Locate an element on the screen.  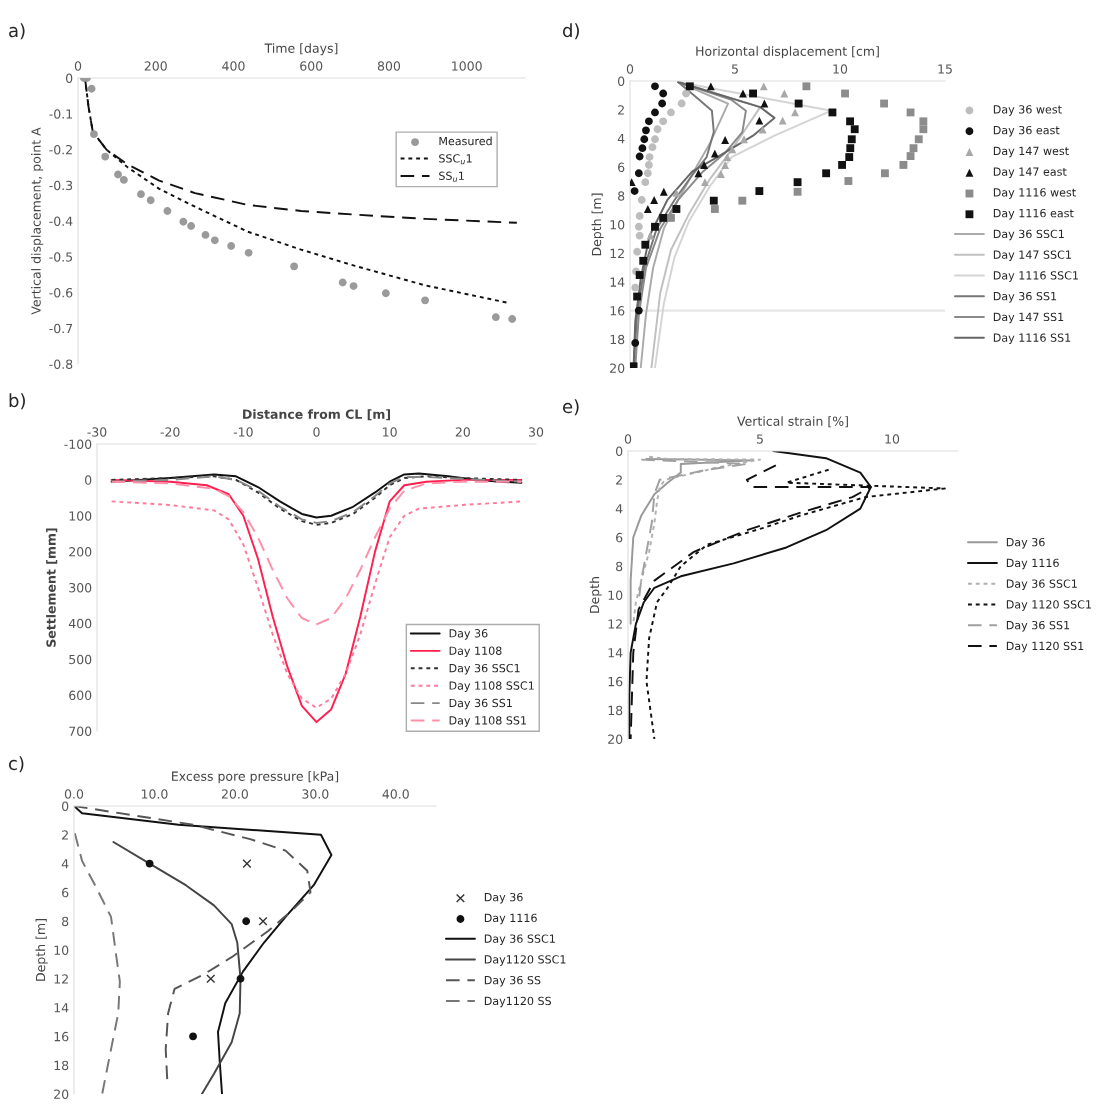
chart-title: b) is located at coordinates (17, 401).